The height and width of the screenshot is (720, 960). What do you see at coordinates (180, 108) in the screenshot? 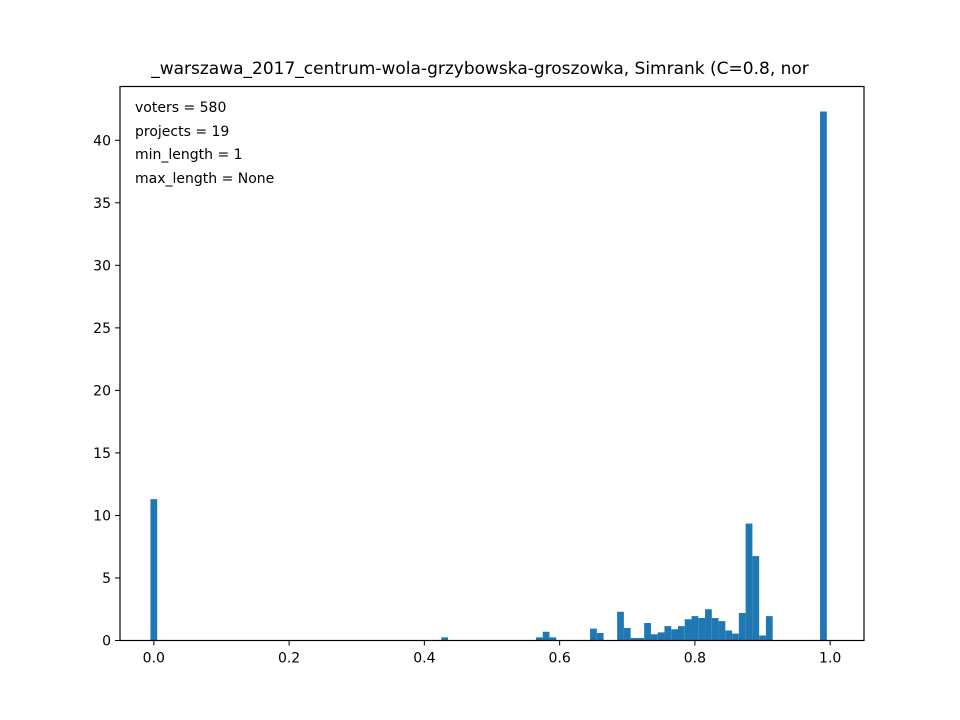
I see `annotation-voters: voters = 580` at bounding box center [180, 108].